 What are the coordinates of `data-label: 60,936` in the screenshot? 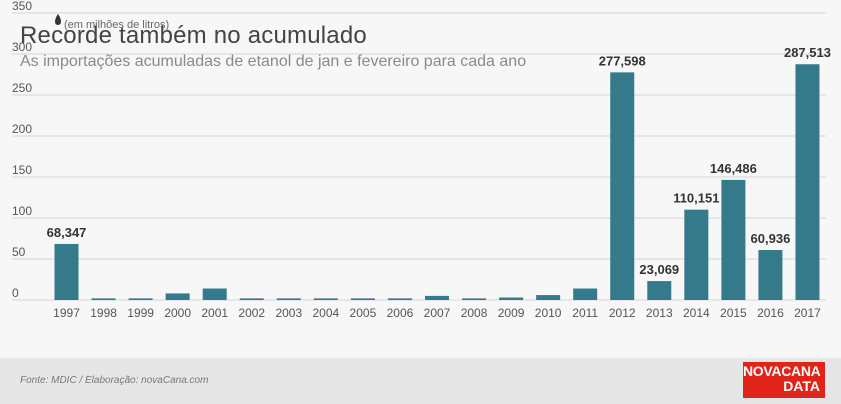 It's located at (771, 238).